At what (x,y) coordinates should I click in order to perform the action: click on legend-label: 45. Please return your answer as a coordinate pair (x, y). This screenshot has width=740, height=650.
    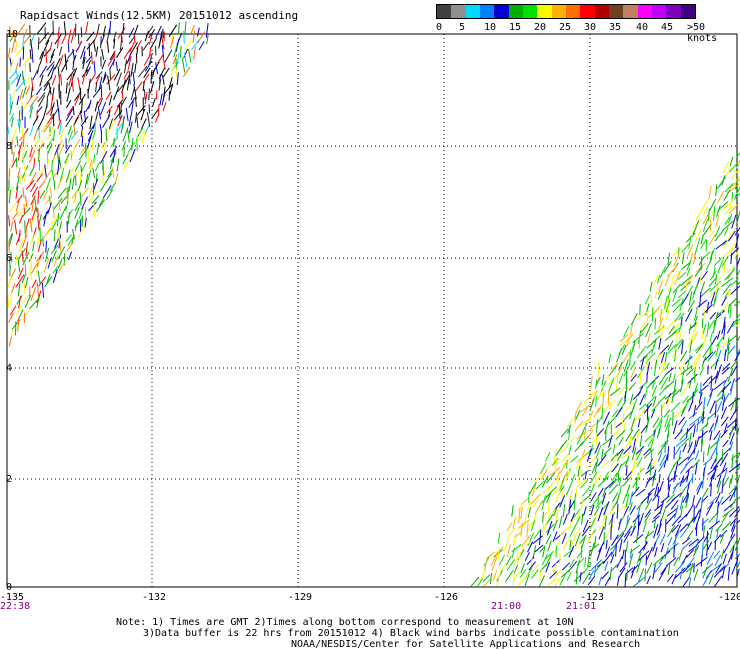
    Looking at the image, I should click on (667, 27).